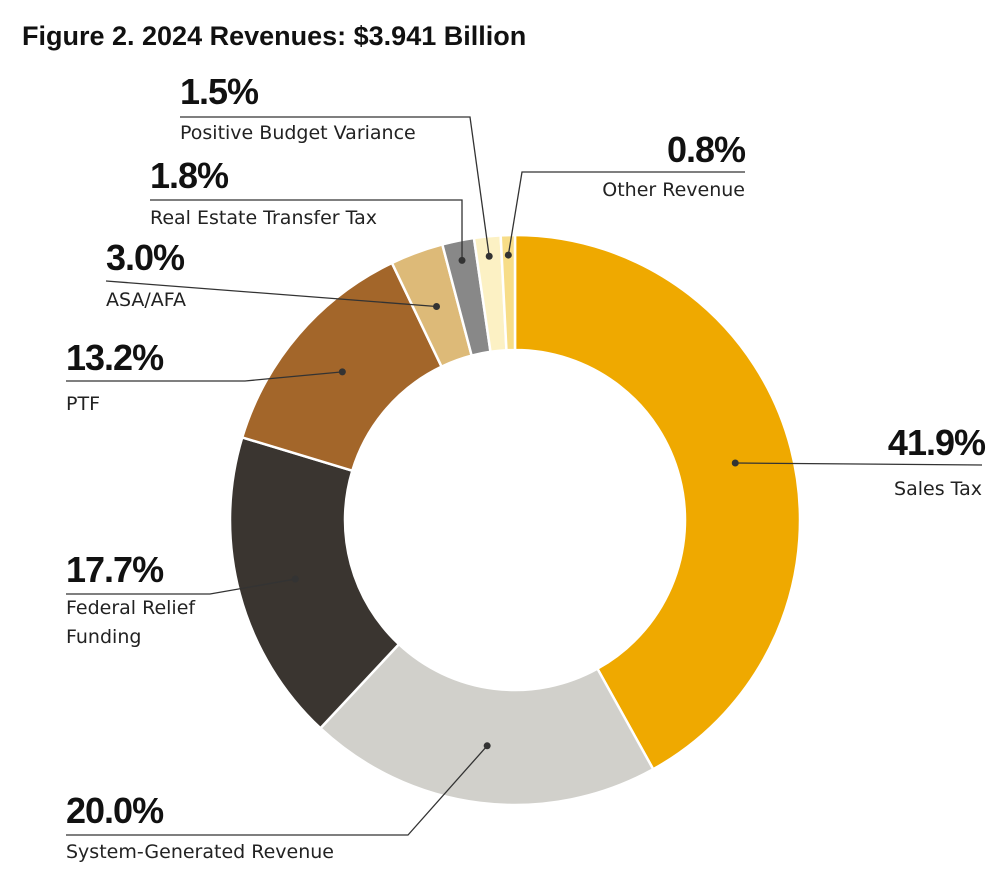 This screenshot has height=890, width=999. What do you see at coordinates (673, 190) in the screenshot?
I see `slice-label-other-revenue: Other Revenue` at bounding box center [673, 190].